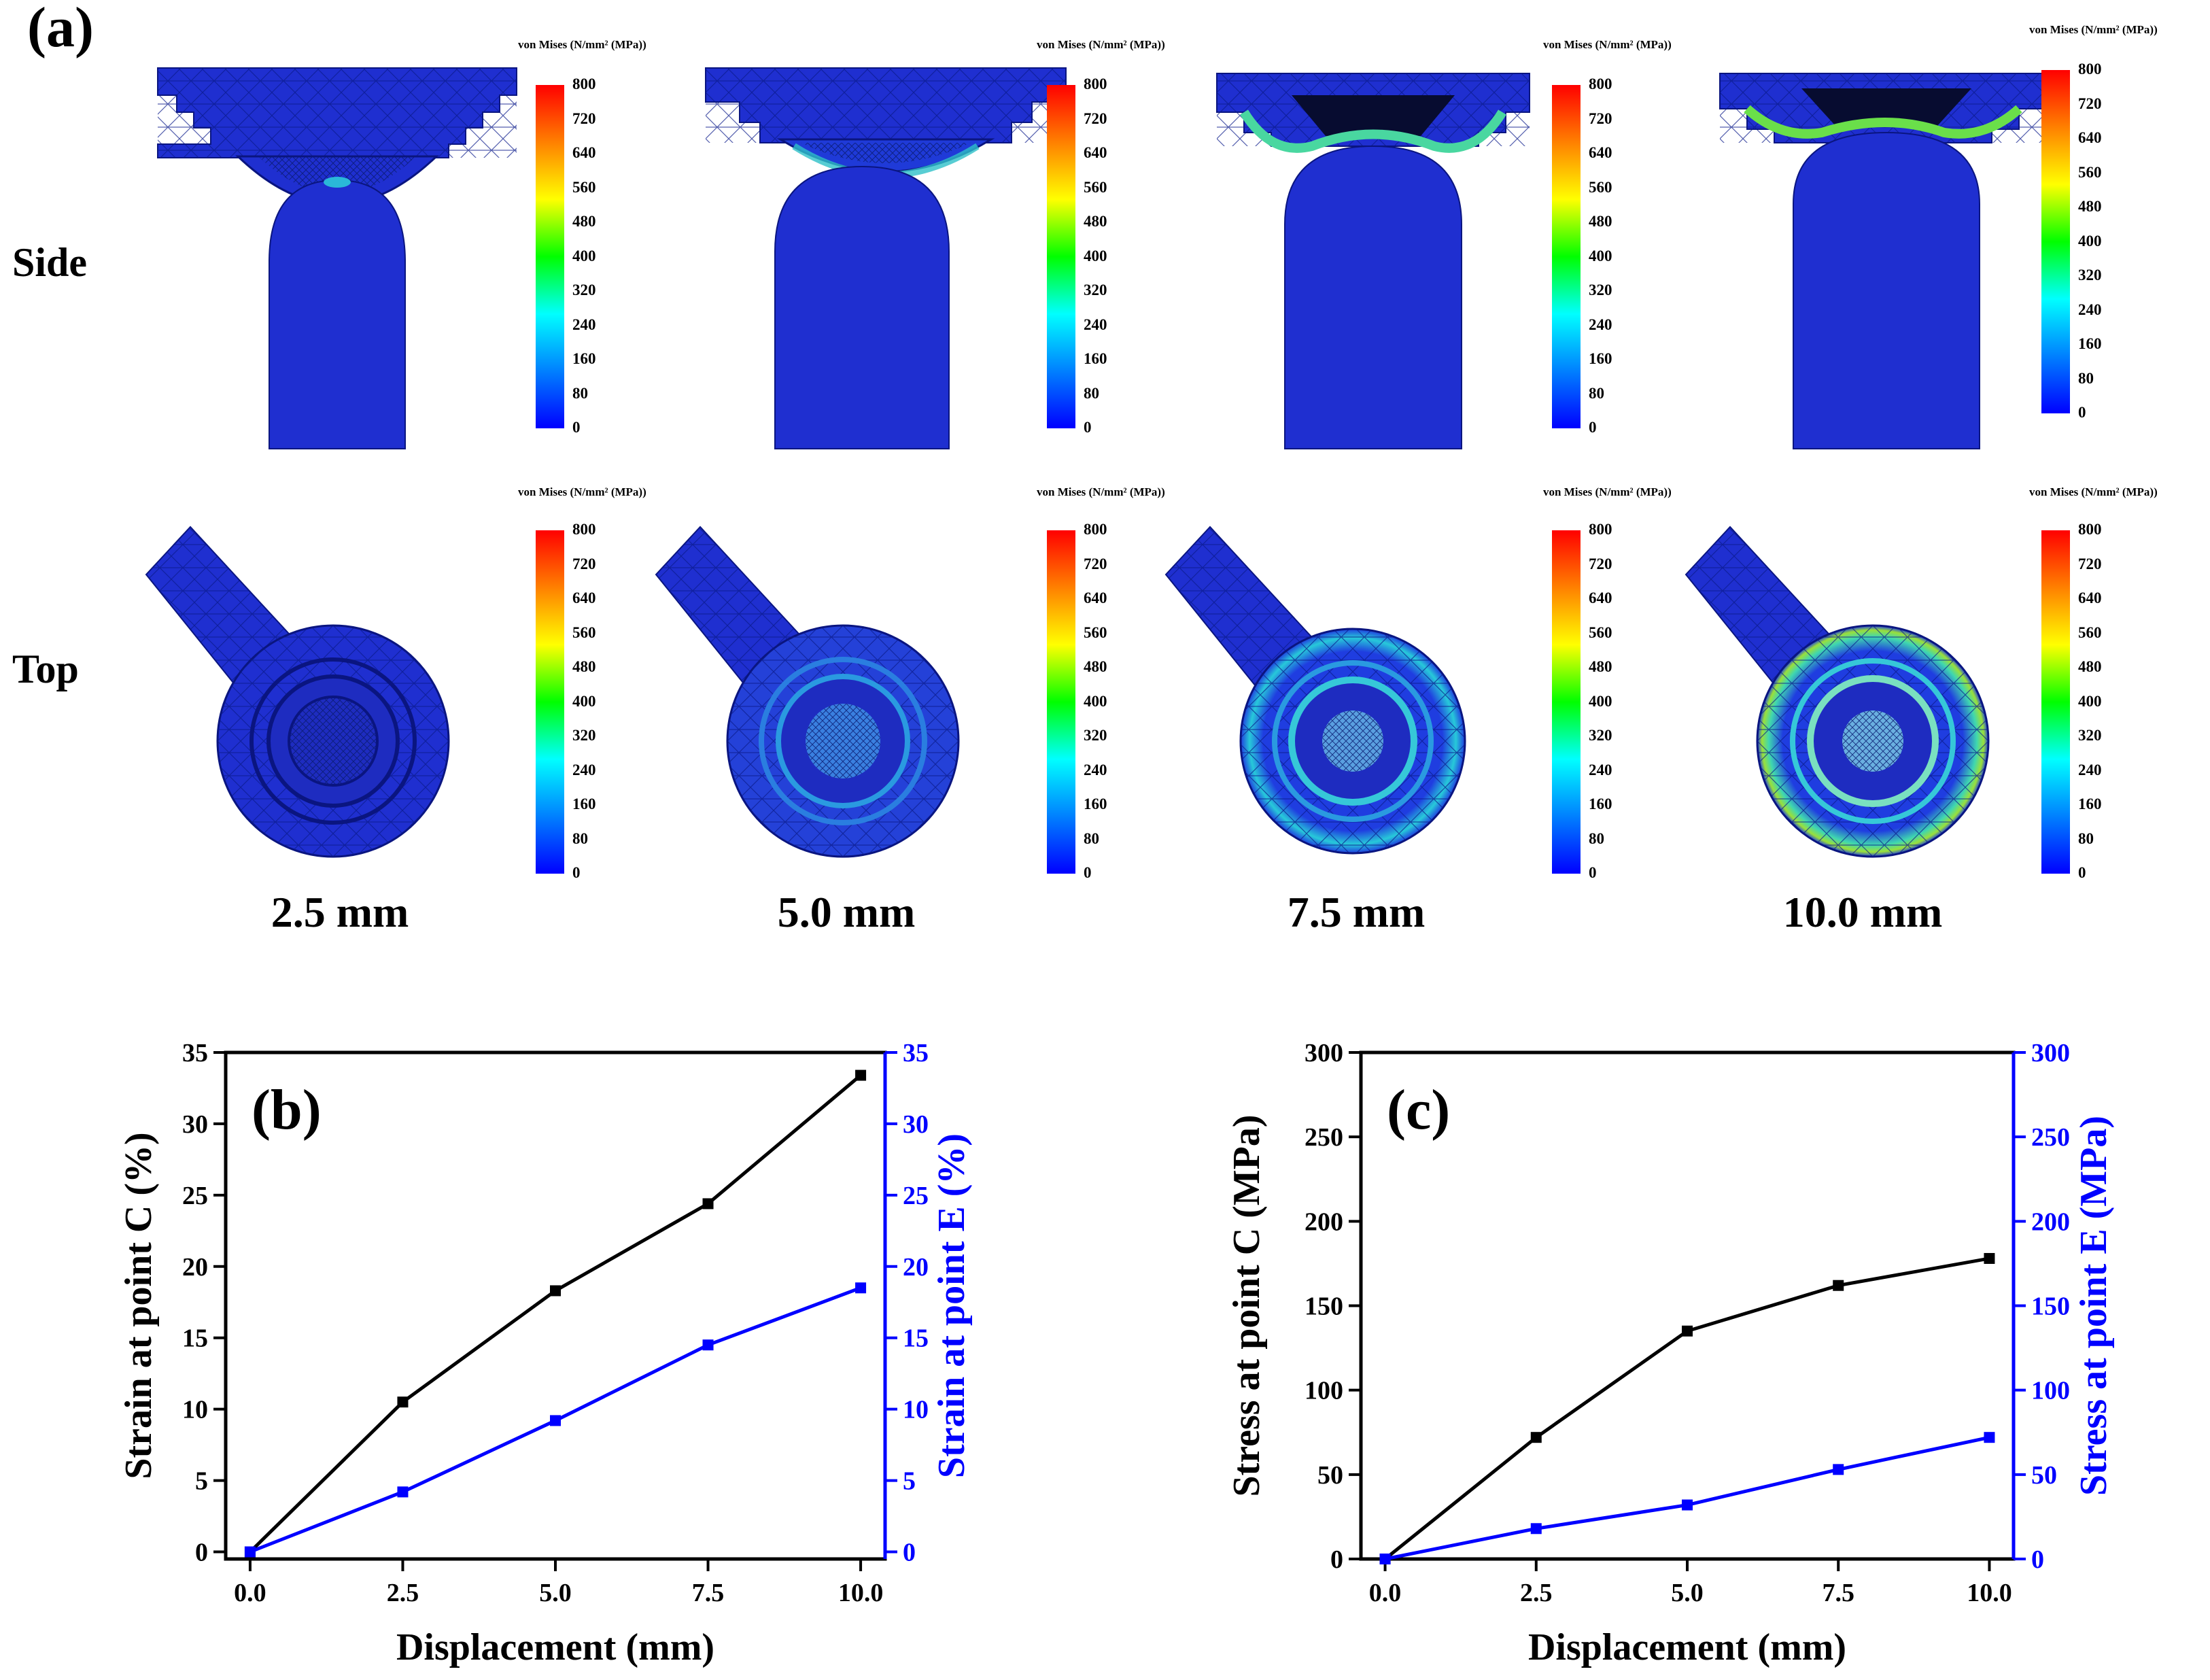 The image size is (2210, 1680). Describe the element at coordinates (1356, 912) in the screenshot. I see `displacement-label-7-5: 7.5 mm` at that location.